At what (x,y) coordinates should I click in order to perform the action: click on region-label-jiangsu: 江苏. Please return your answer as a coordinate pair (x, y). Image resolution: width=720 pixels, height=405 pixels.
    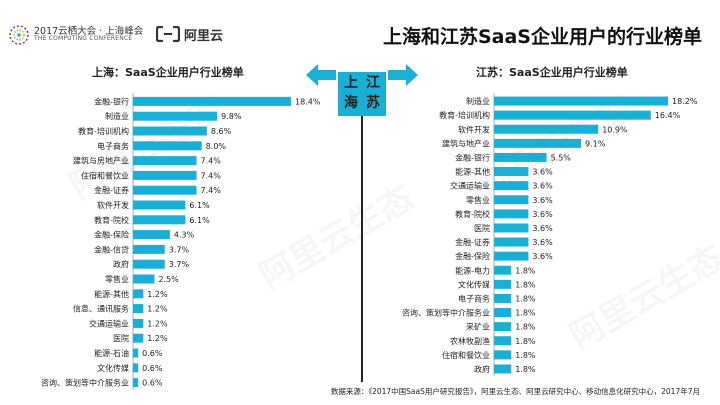
    Looking at the image, I should click on (373, 93).